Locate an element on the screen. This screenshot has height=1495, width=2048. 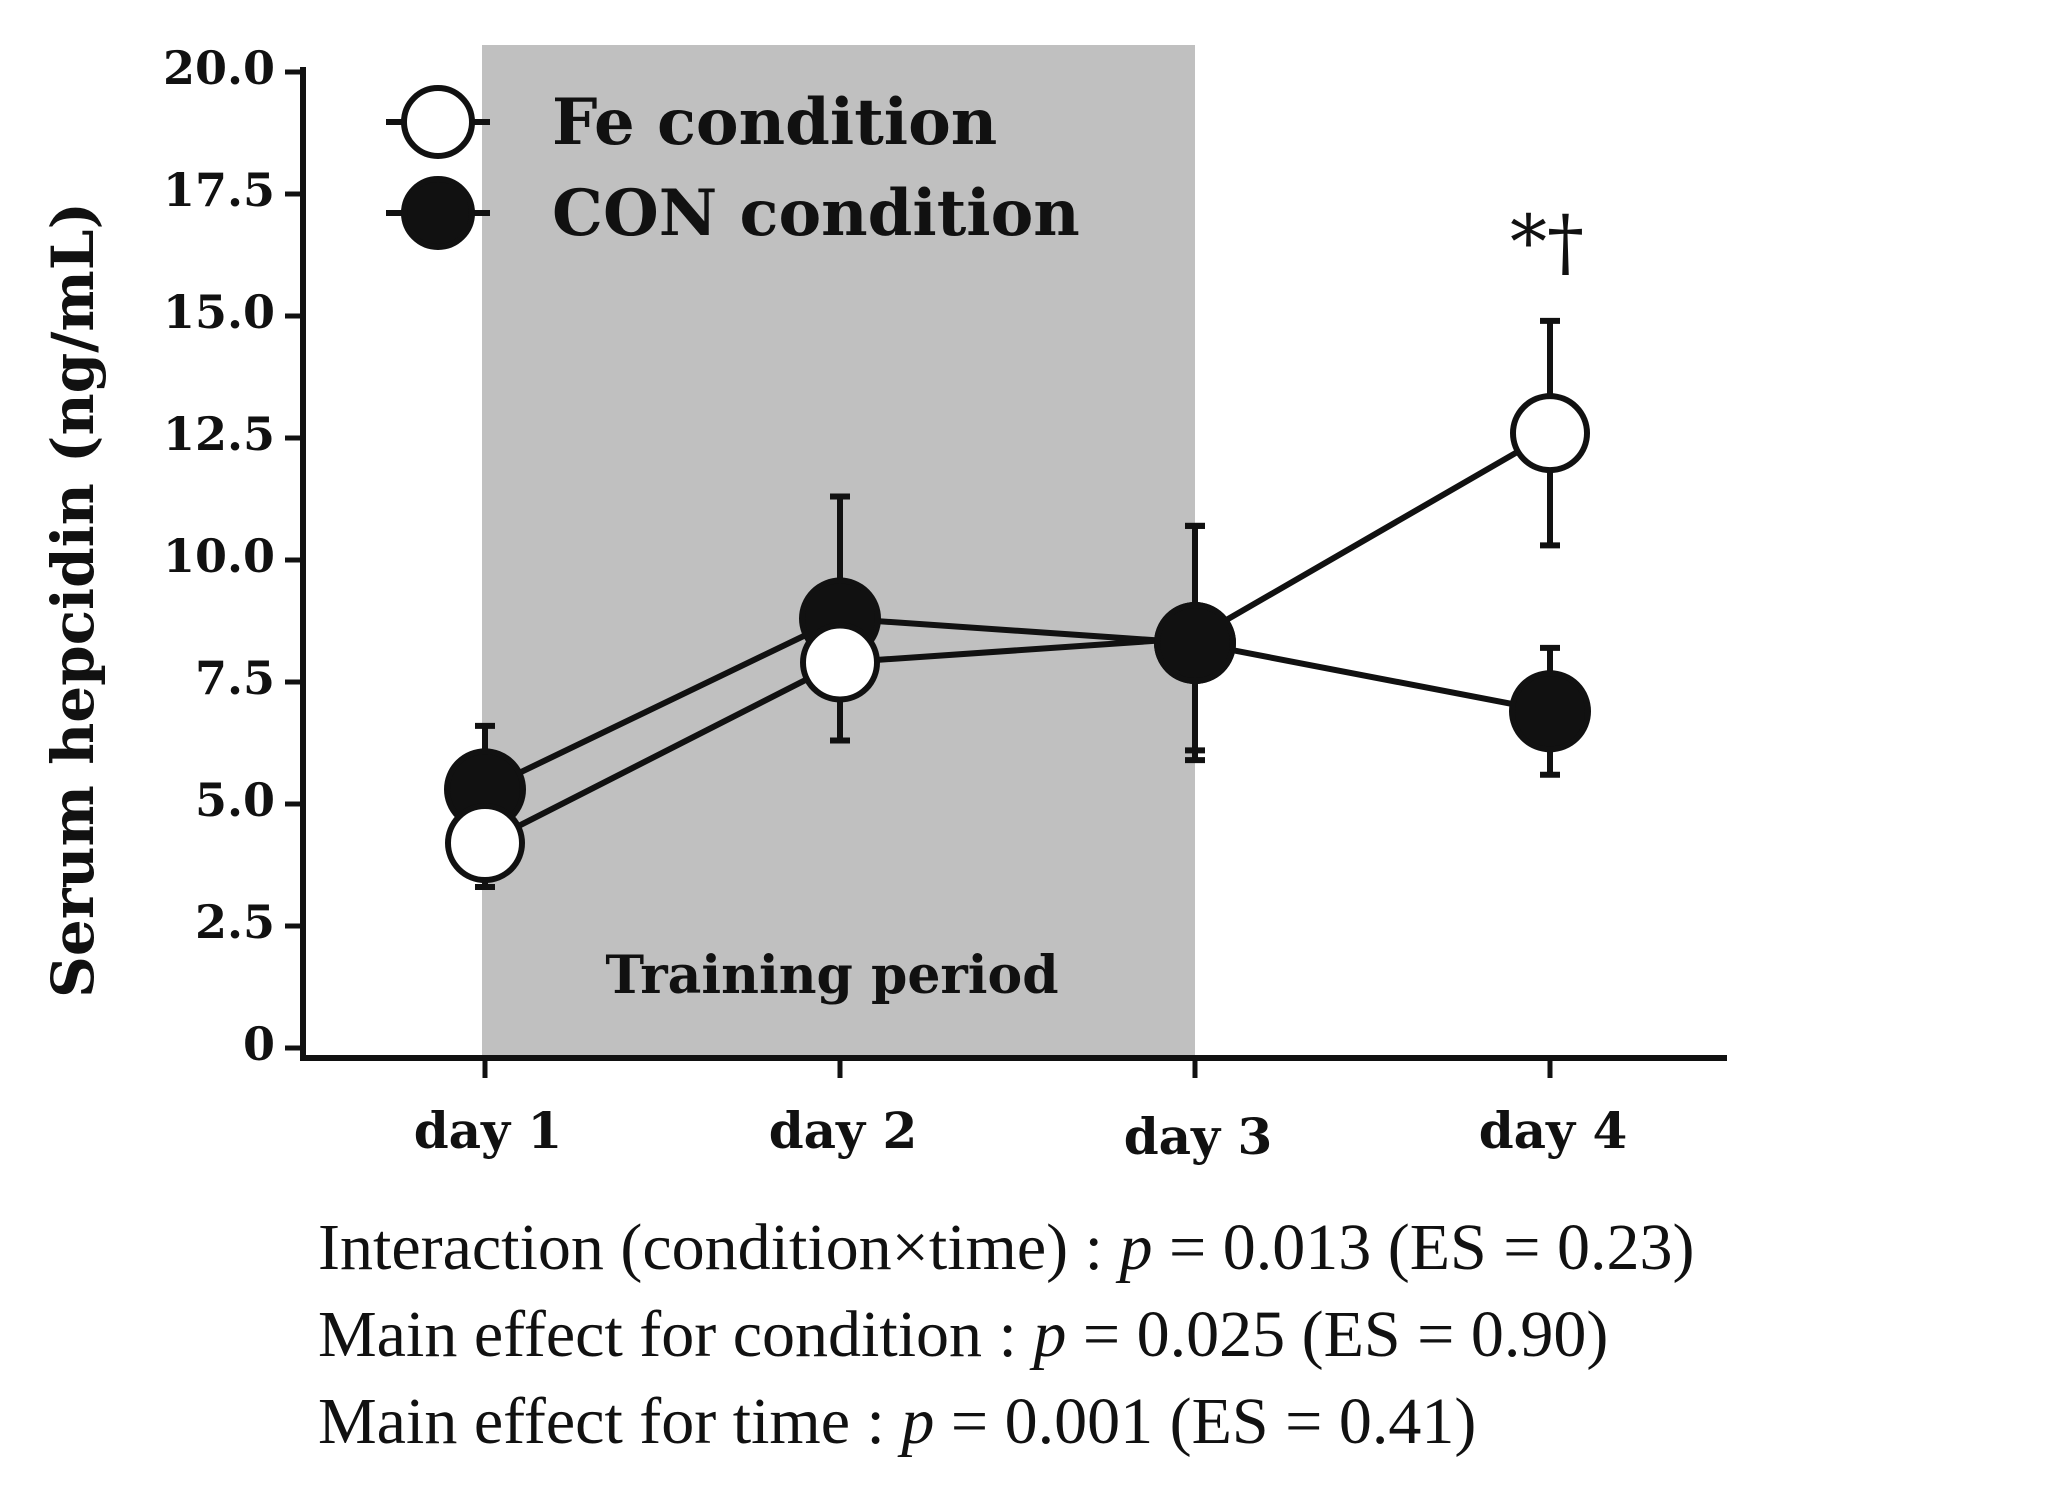
y-tick-label: 5.0 is located at coordinates (235, 800).